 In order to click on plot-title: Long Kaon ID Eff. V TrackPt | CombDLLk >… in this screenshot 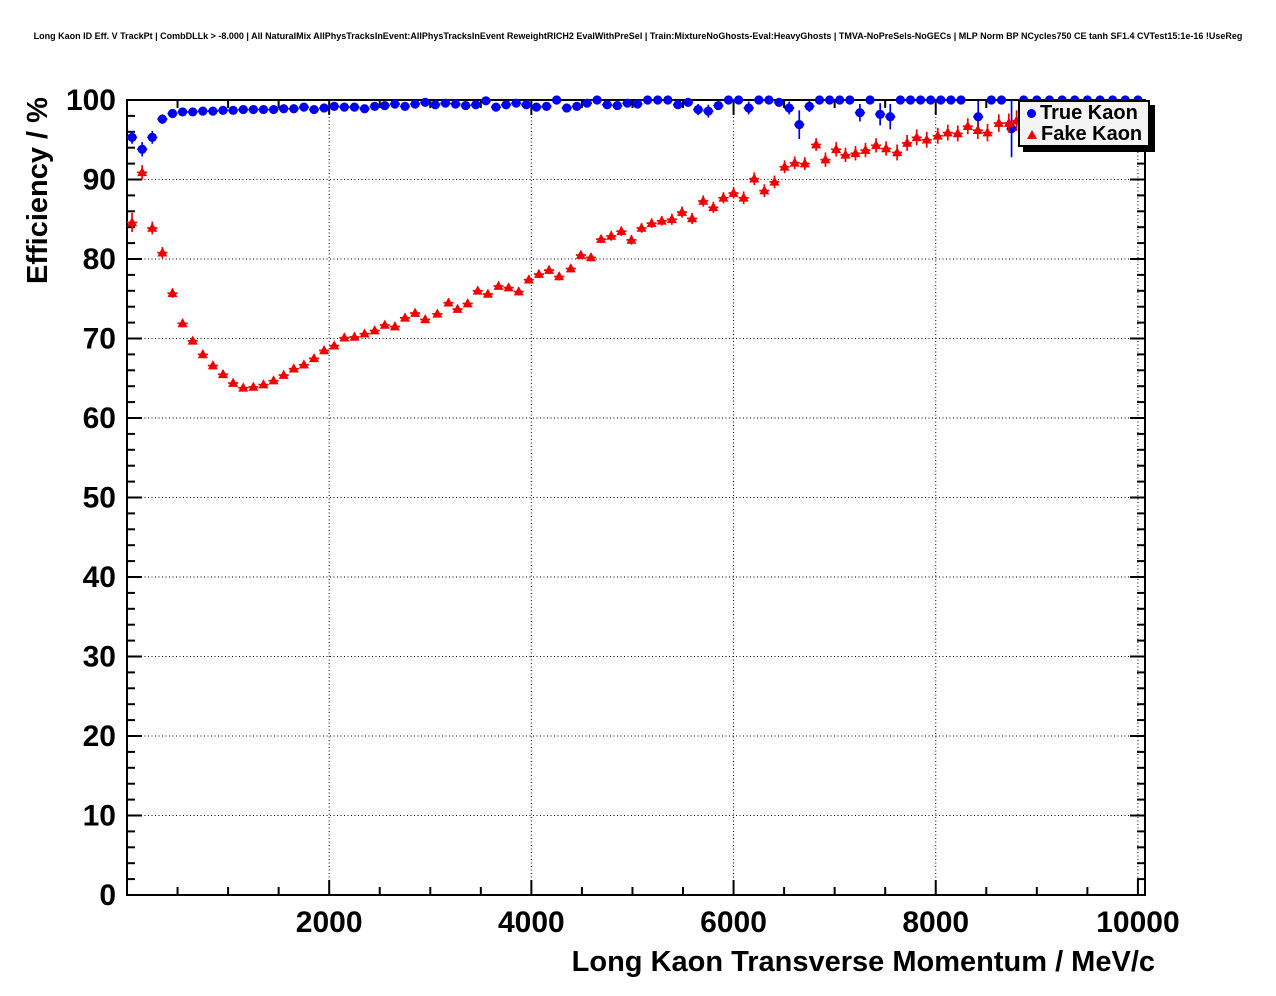, I will do `click(638, 36)`.